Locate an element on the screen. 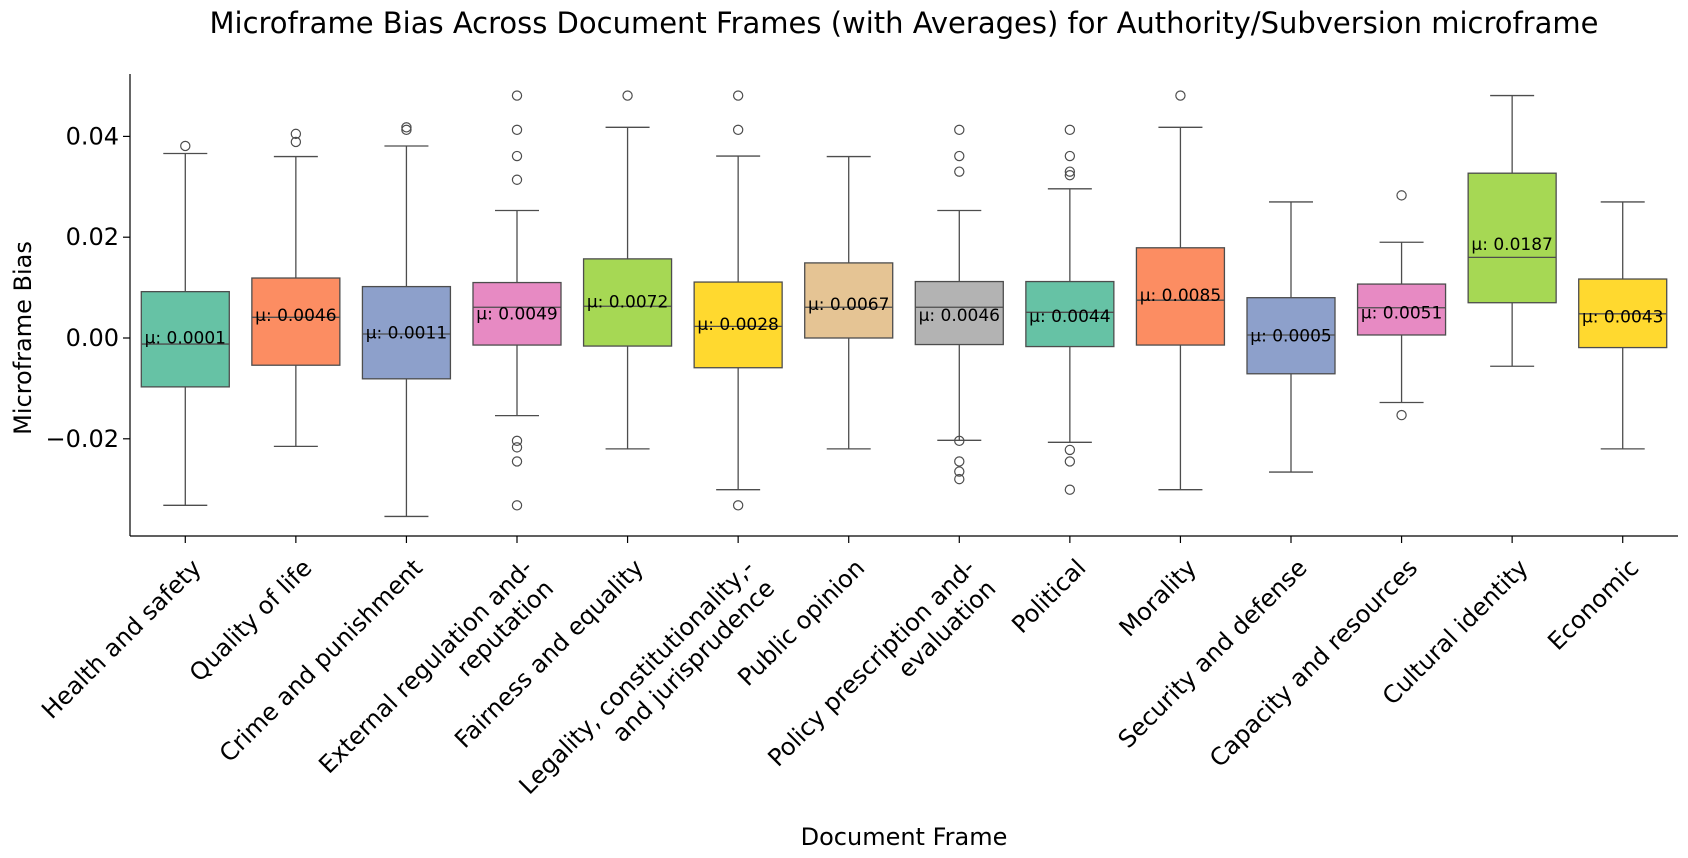 The height and width of the screenshot is (858, 1688). x-tick-label-line: Security and defense is located at coordinates (1213, 654).